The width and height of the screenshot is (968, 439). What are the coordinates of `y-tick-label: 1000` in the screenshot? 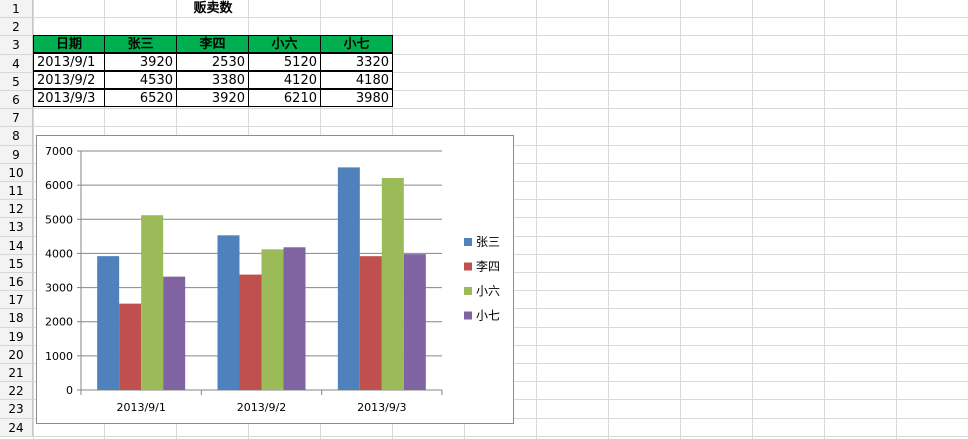 It's located at (59, 356).